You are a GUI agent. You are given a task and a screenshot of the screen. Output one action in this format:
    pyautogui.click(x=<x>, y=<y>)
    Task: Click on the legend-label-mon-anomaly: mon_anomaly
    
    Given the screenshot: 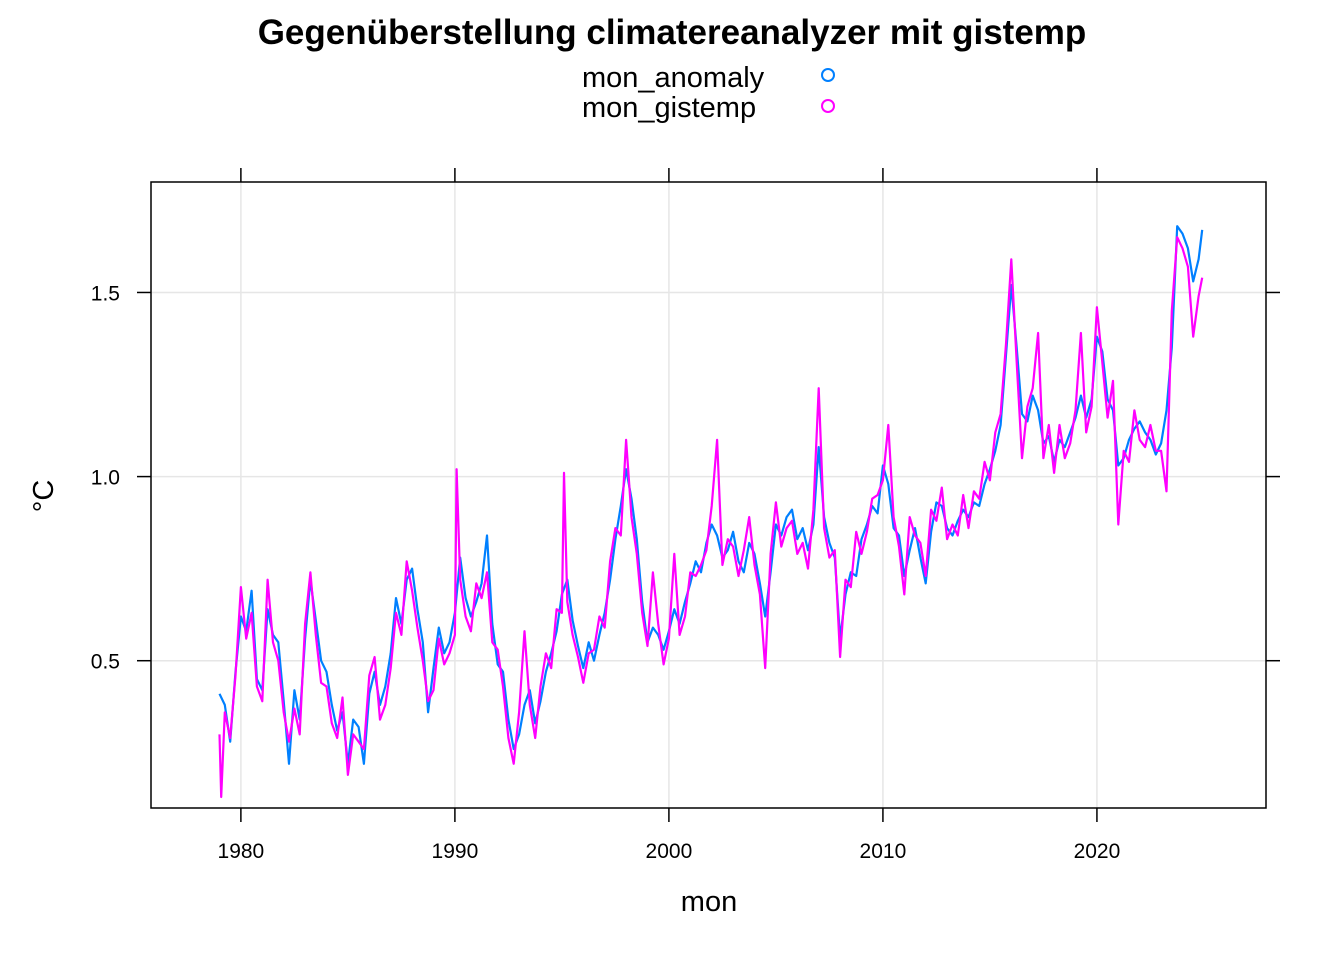 What is the action you would take?
    pyautogui.click(x=673, y=78)
    